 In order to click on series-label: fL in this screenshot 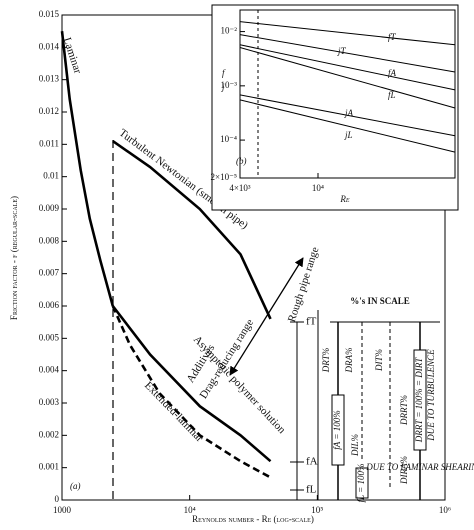, I will do `click(392, 95)`.